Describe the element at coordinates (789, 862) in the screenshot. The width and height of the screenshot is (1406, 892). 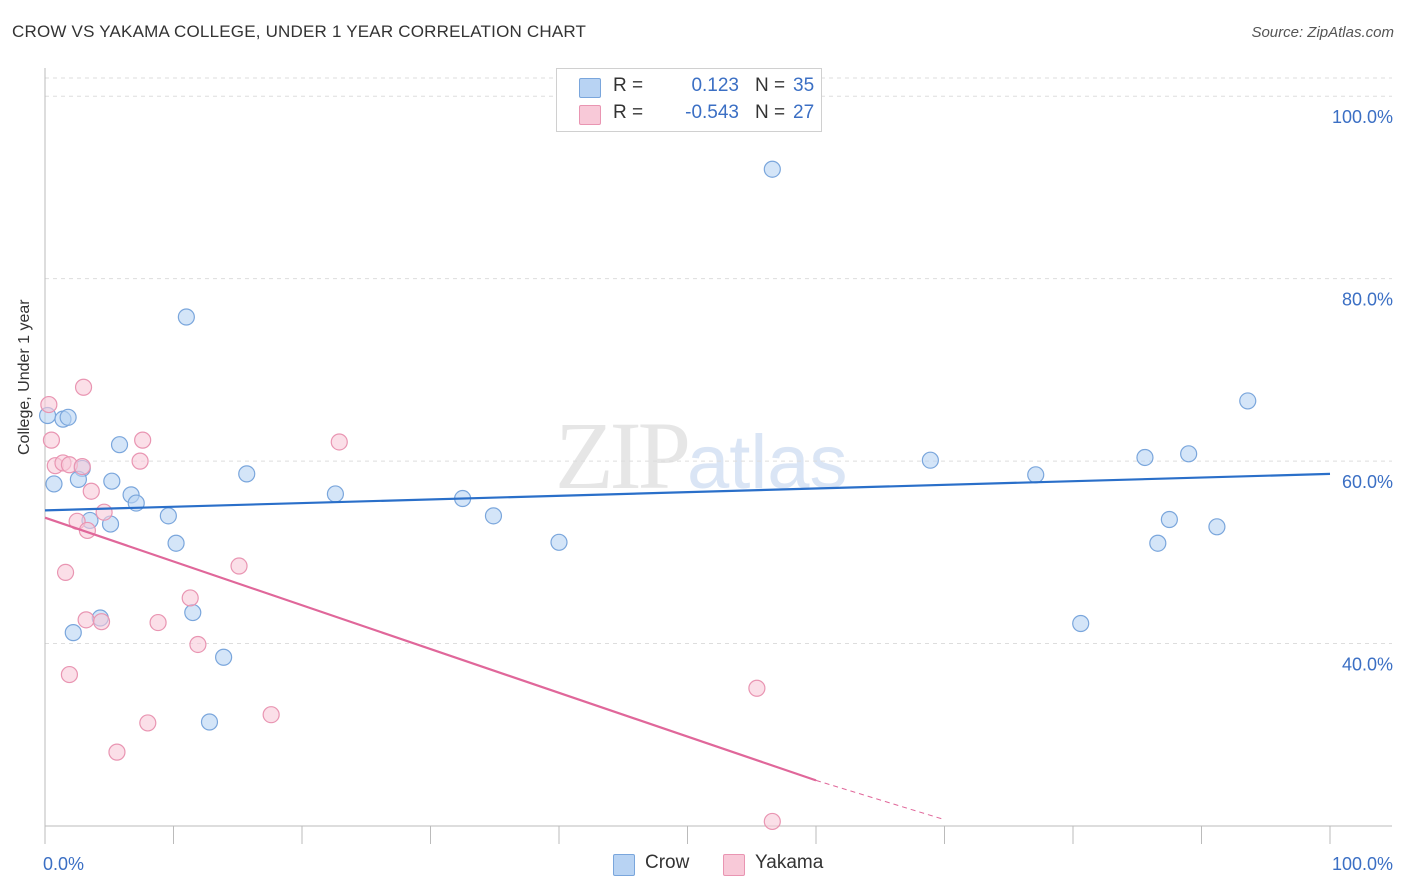
I see `bottom-legend-label: Yakama` at that location.